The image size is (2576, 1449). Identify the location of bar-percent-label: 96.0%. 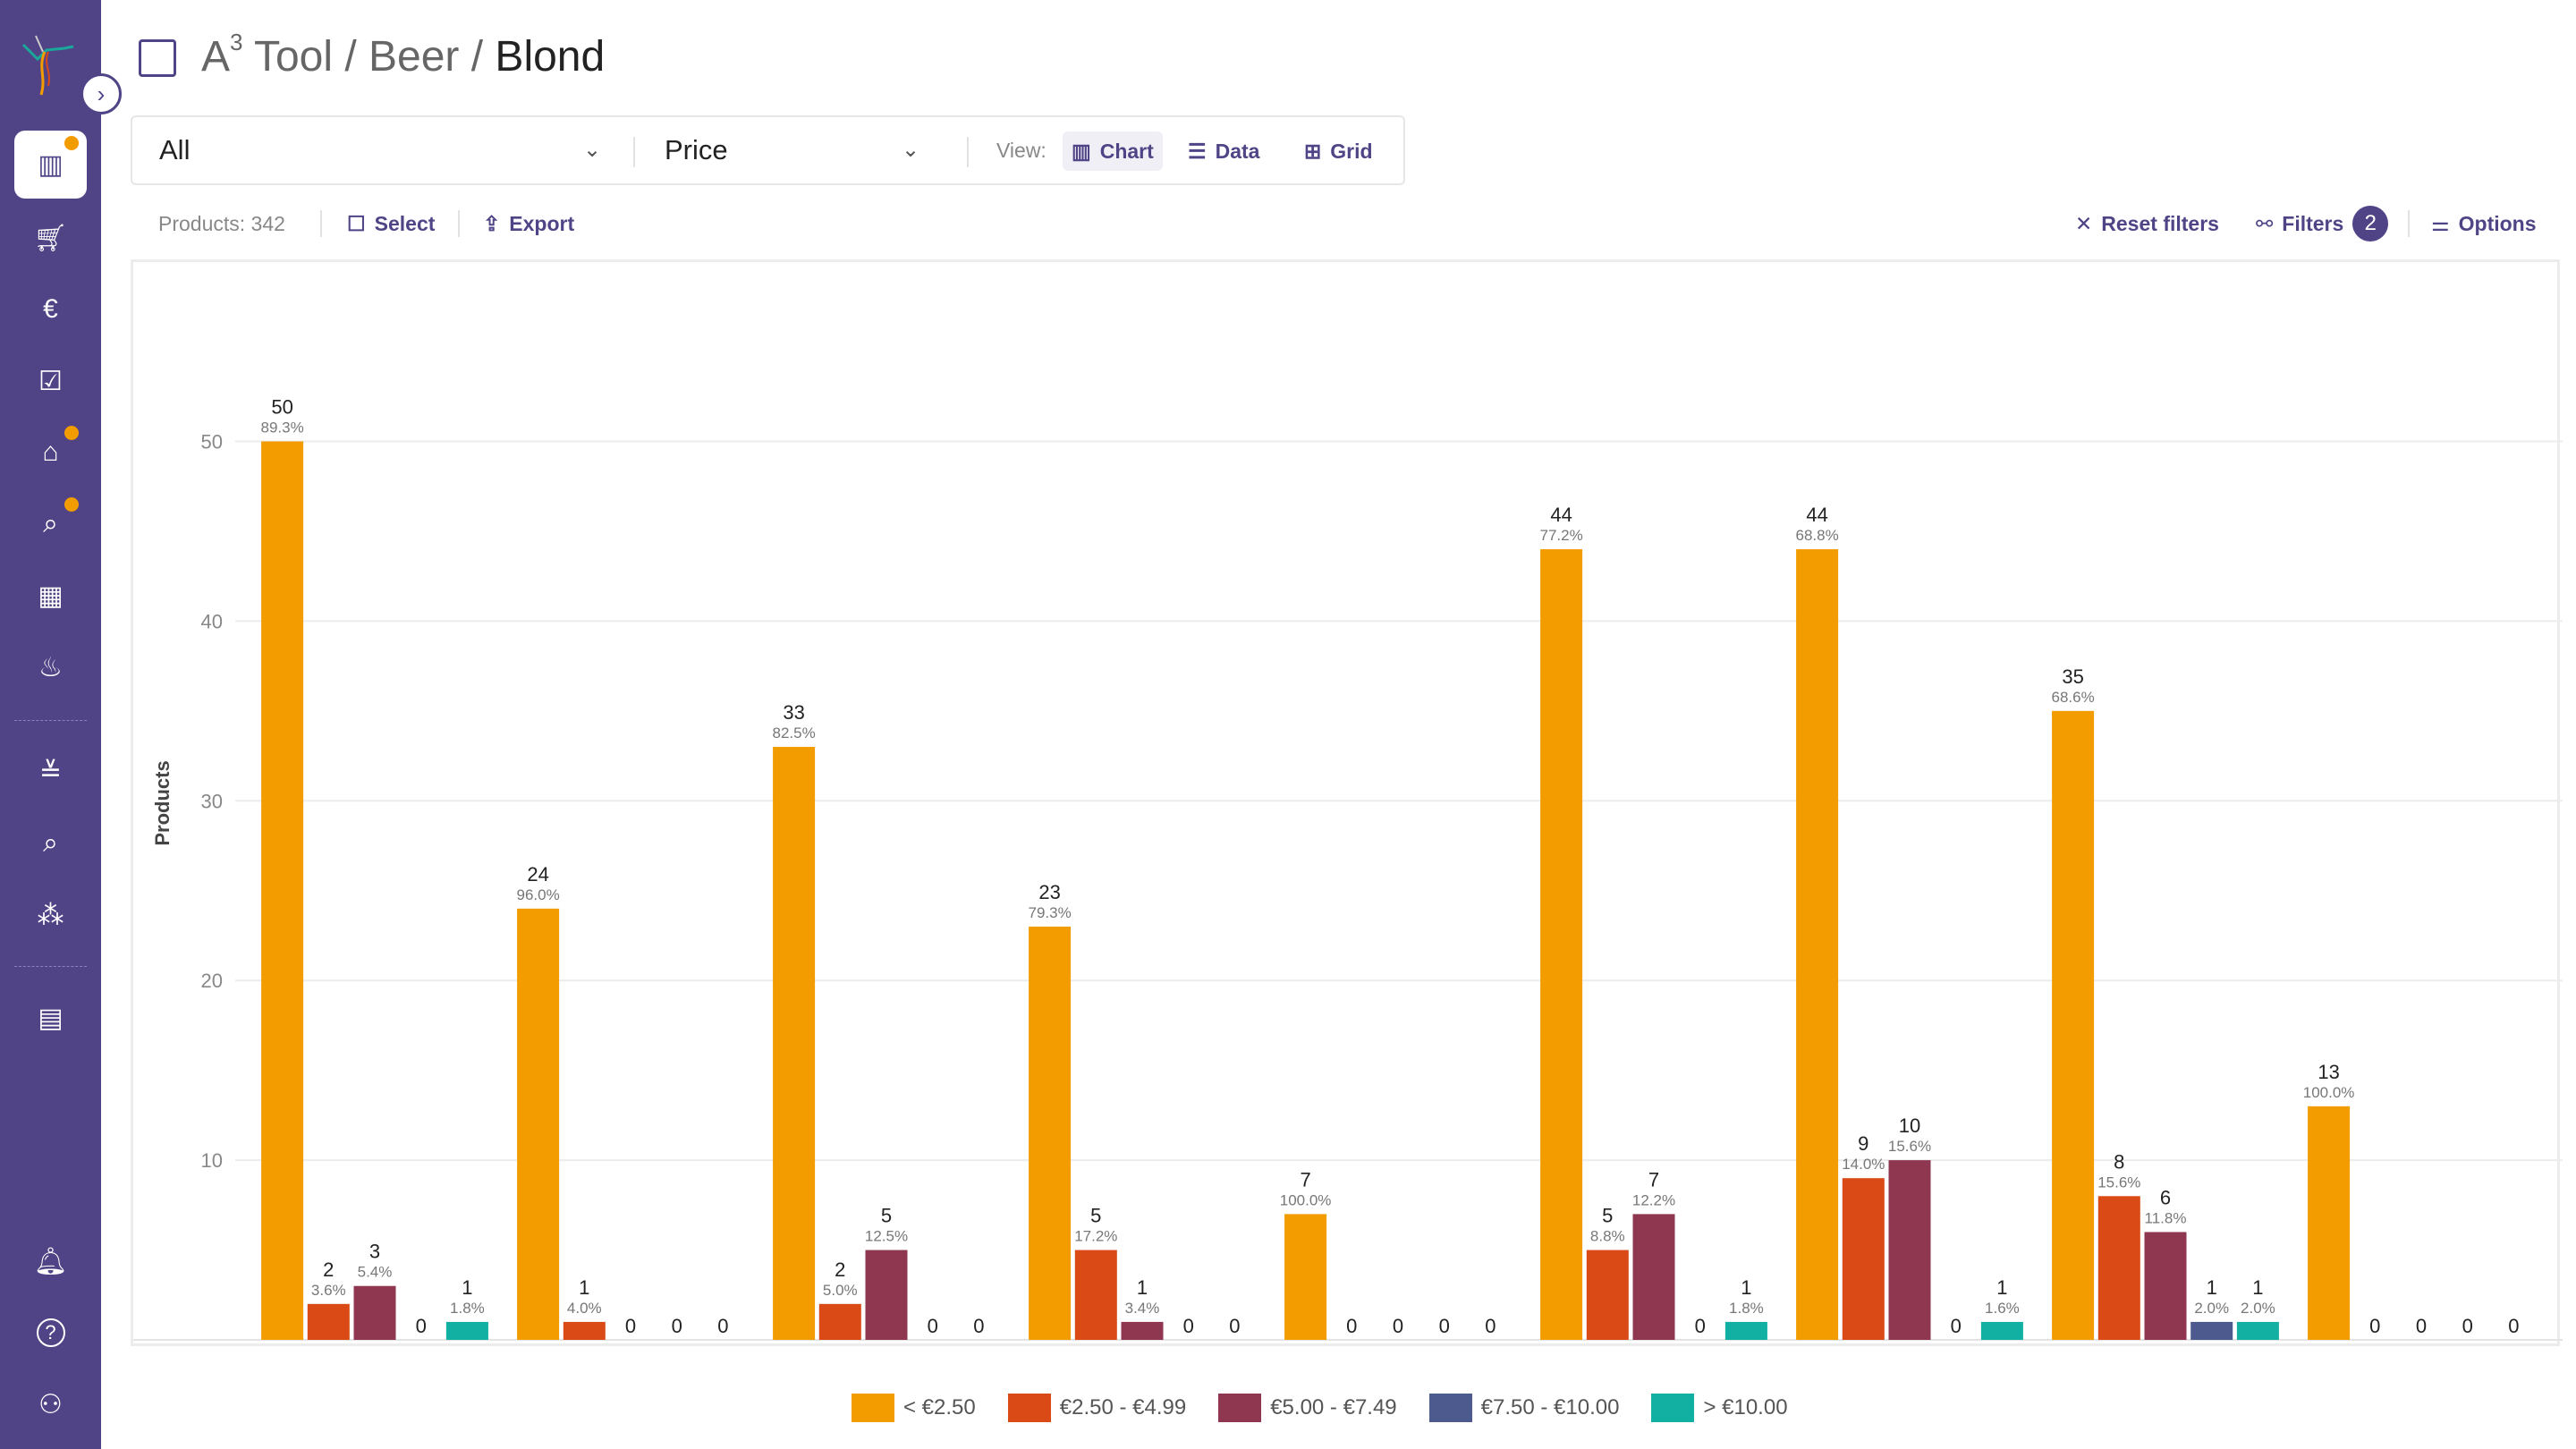
(537, 894).